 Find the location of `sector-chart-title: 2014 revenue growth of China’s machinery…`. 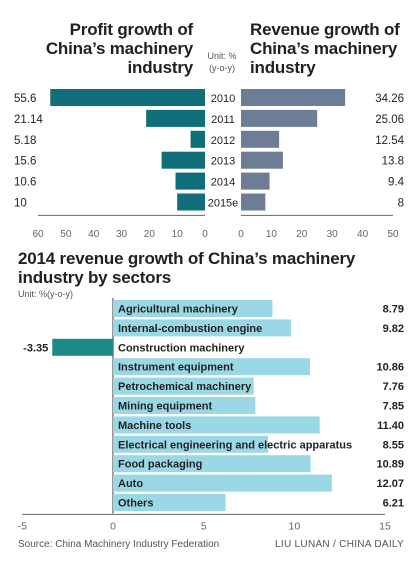

sector-chart-title: 2014 revenue growth of China’s machinery… is located at coordinates (186, 268).